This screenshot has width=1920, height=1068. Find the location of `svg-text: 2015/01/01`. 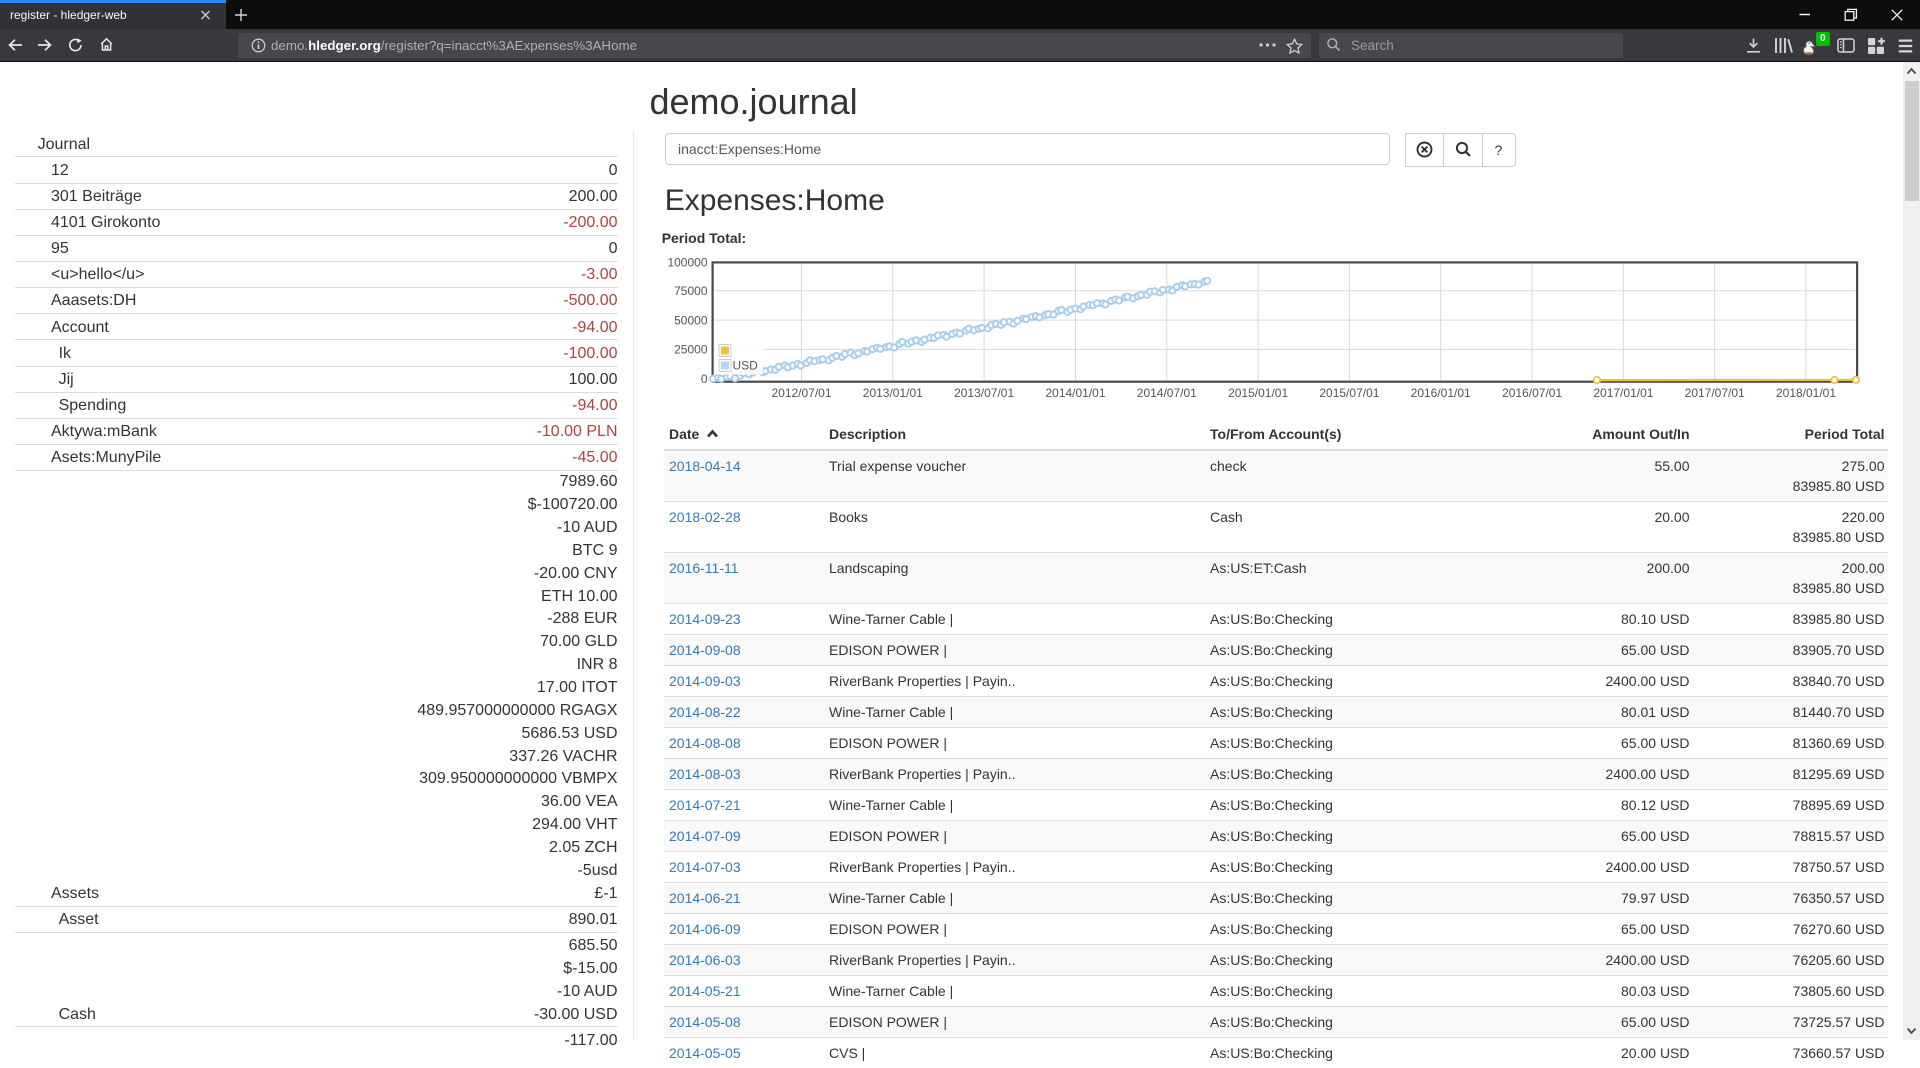

svg-text: 2015/01/01 is located at coordinates (1258, 393).